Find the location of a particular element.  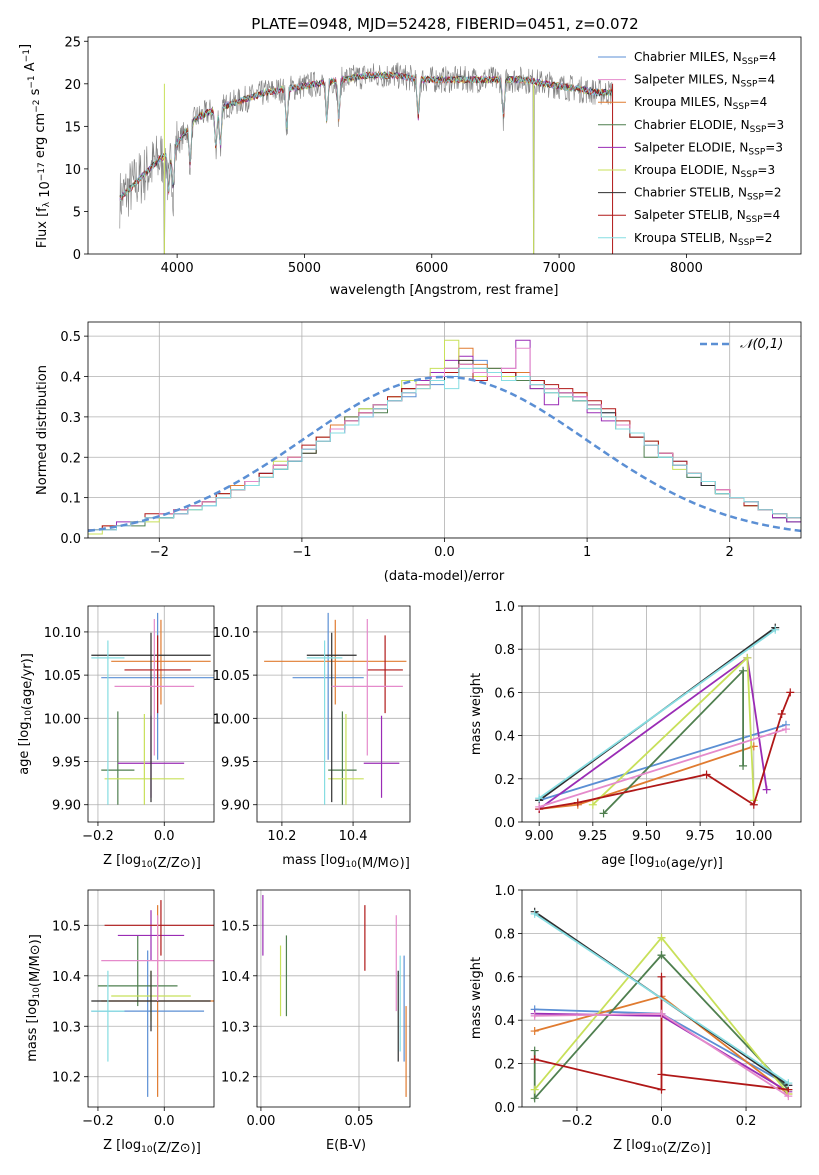

x-axis-label: age [log10(age/yr)] is located at coordinates (662, 862).